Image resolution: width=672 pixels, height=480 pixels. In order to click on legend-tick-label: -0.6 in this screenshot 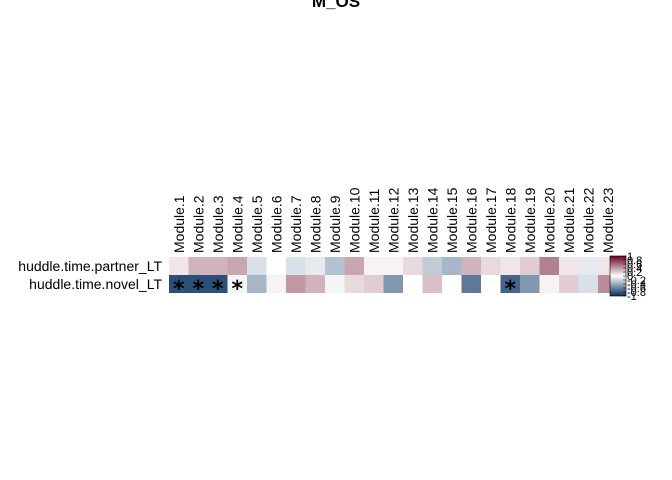, I will do `click(636, 289)`.